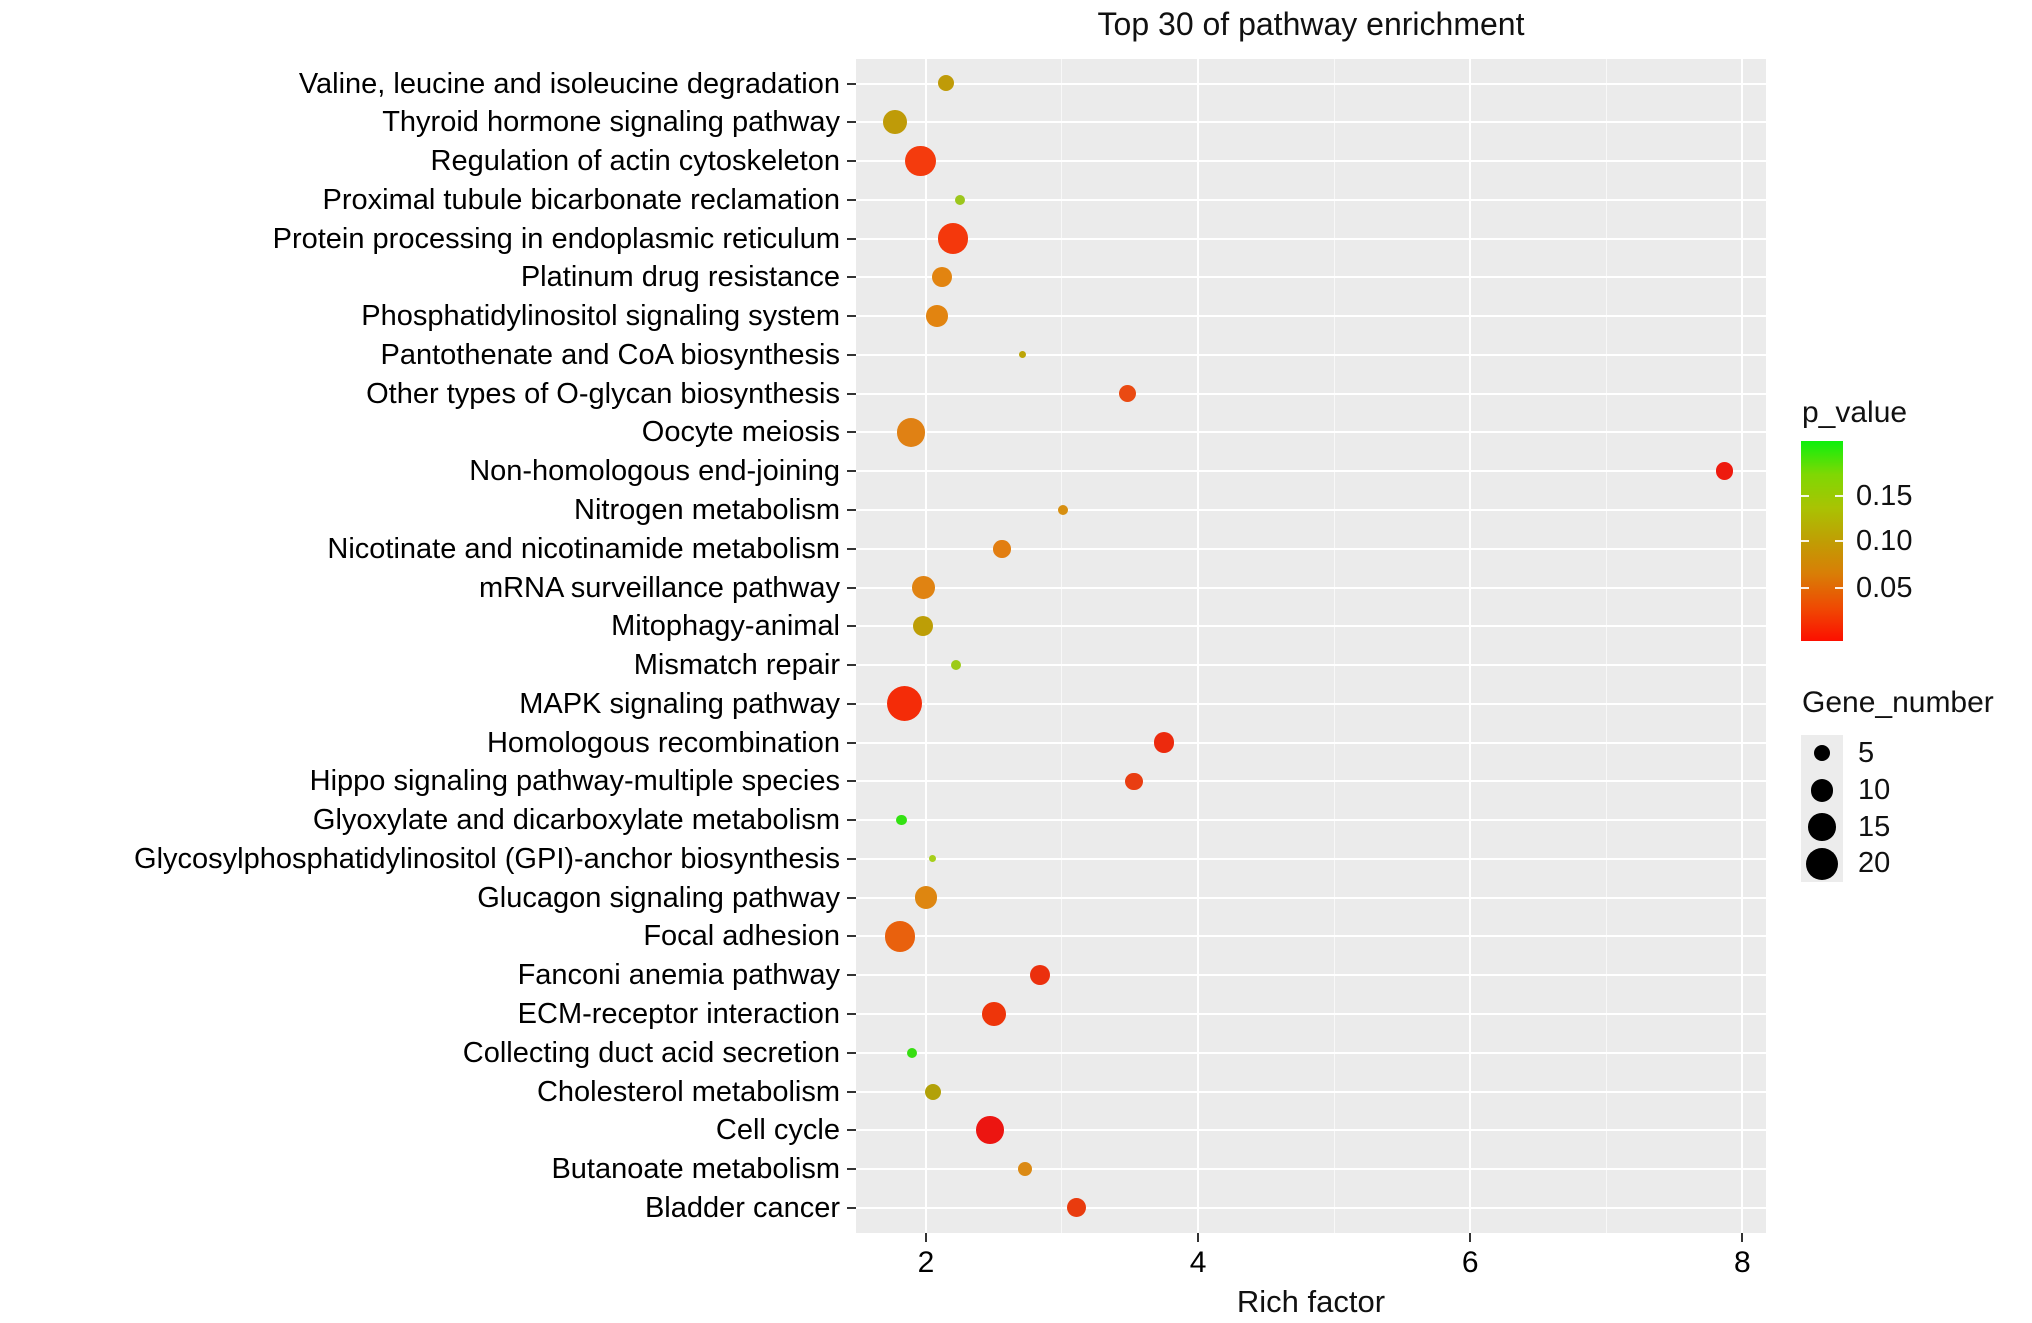 This screenshot has width=2032, height=1323. I want to click on x-axis-tick-label: 6, so click(1470, 1262).